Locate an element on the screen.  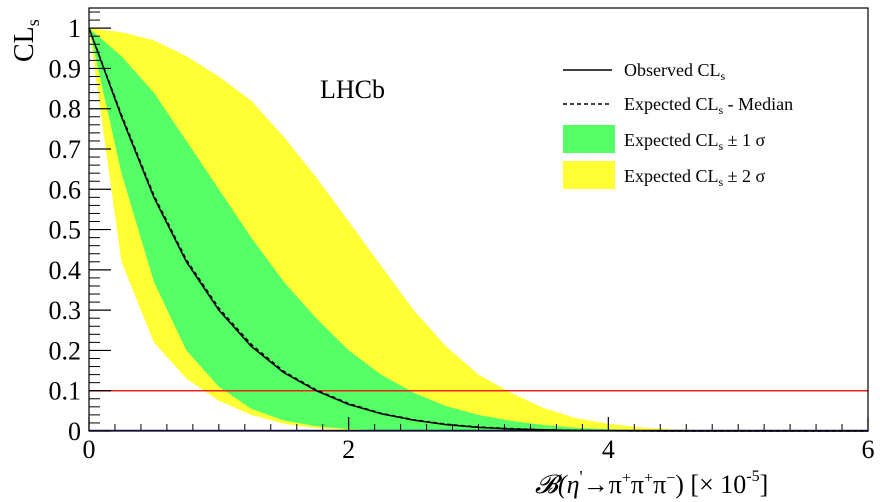
x-axis-label-prime: ' is located at coordinates (581, 477).